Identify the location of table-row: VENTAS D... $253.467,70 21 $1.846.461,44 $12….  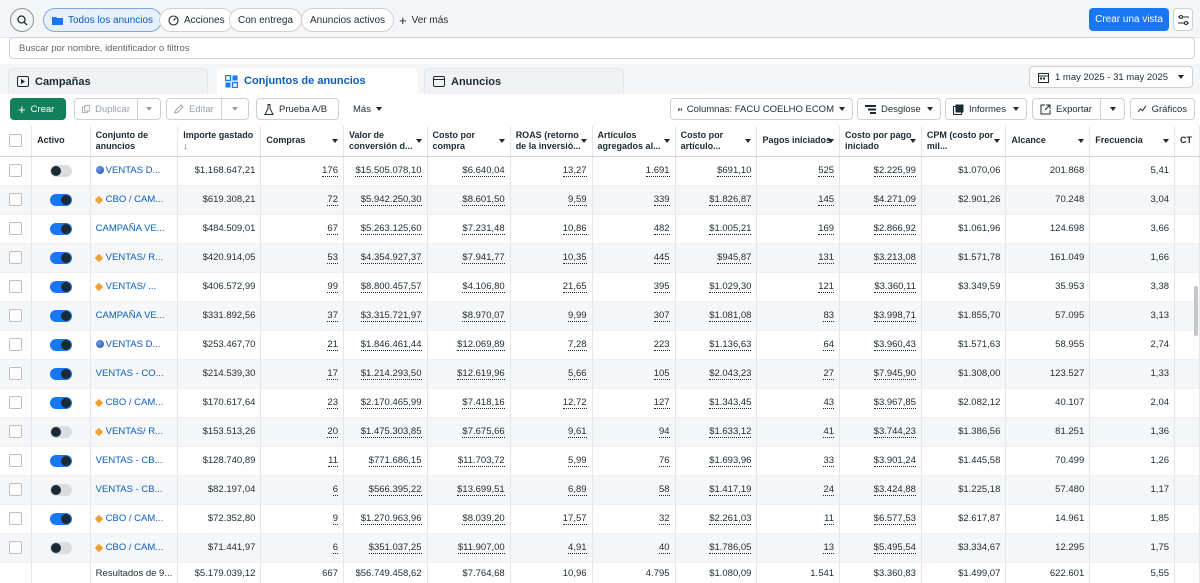
(600, 345).